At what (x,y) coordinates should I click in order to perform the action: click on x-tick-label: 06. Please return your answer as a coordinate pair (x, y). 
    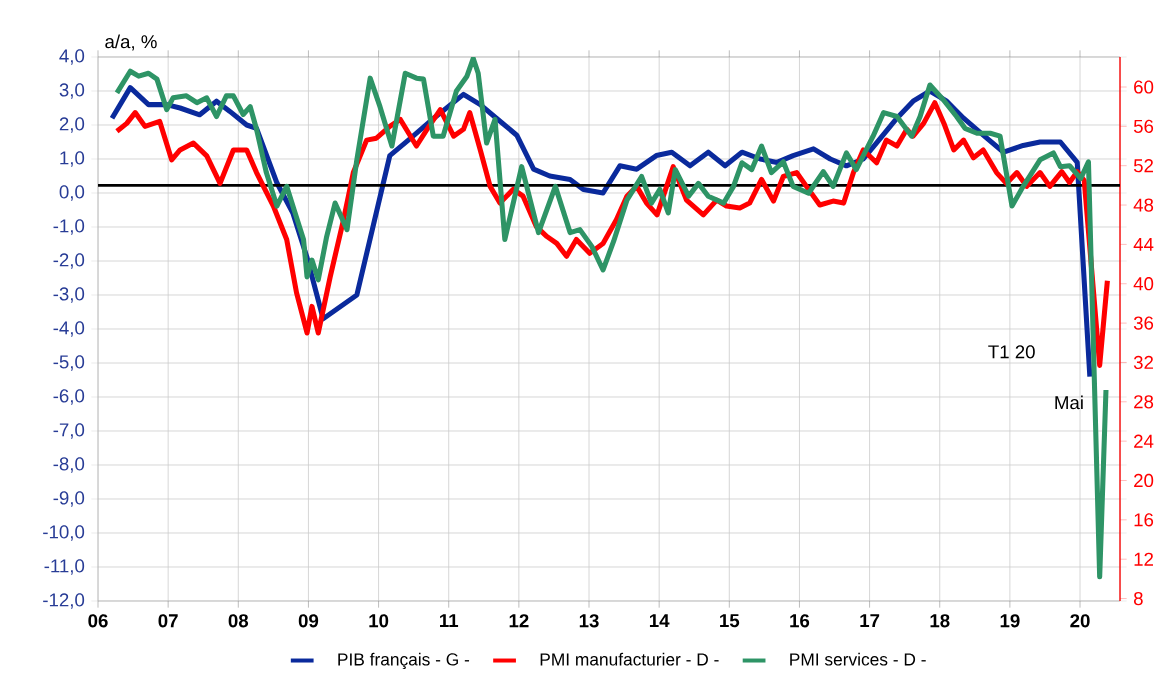
    Looking at the image, I should click on (98, 621).